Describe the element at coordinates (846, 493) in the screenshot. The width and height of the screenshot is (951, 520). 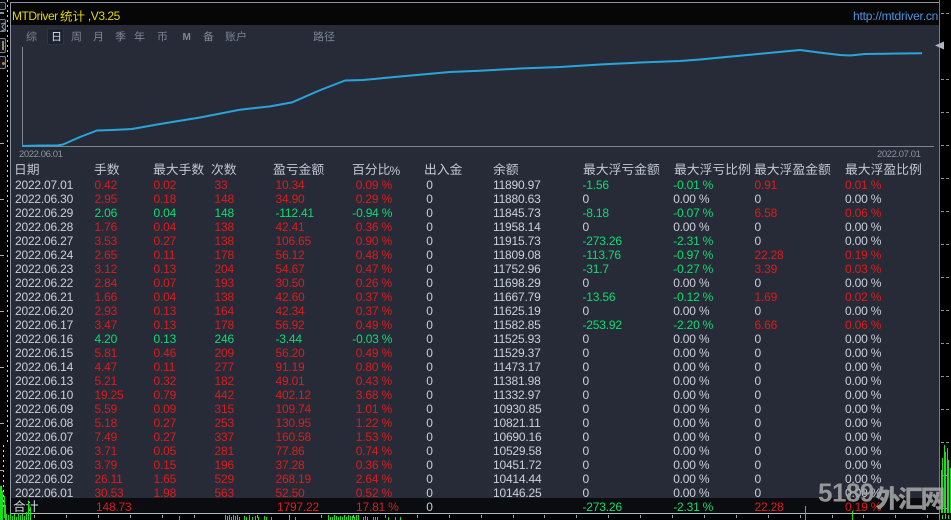
I see `svg-text: 5189` at that location.